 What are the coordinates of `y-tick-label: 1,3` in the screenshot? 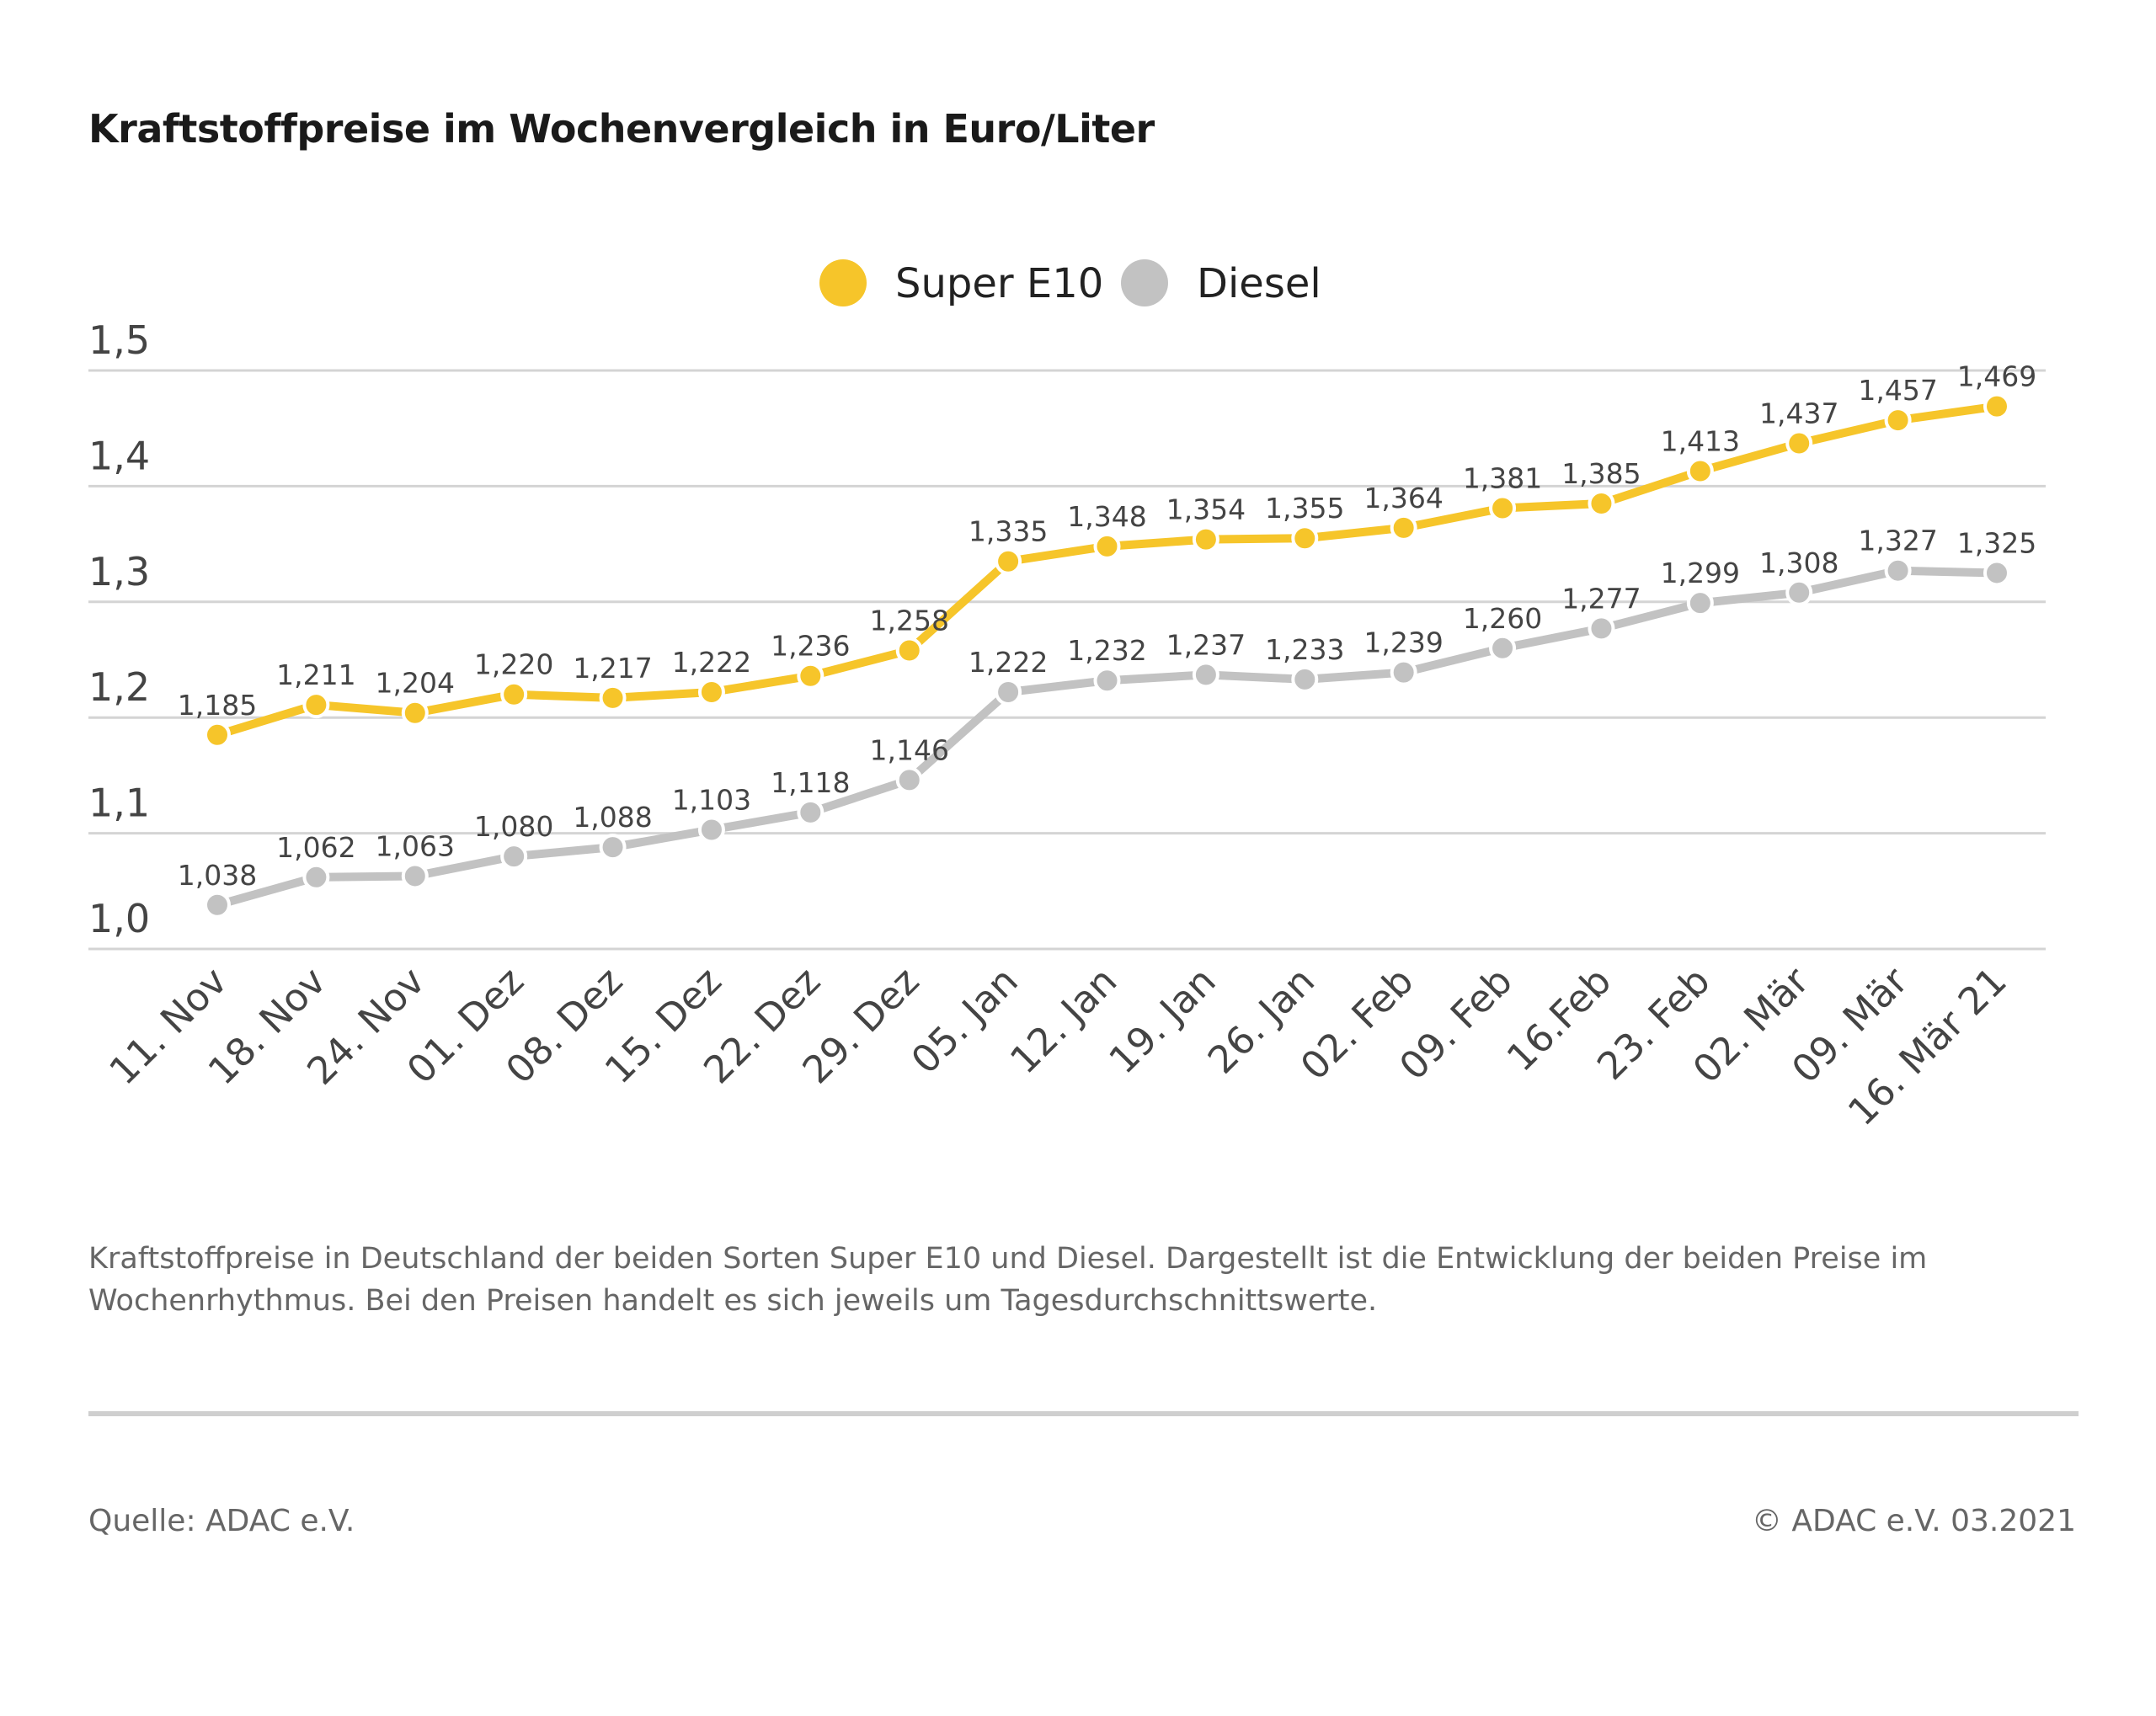 It's located at (119, 571).